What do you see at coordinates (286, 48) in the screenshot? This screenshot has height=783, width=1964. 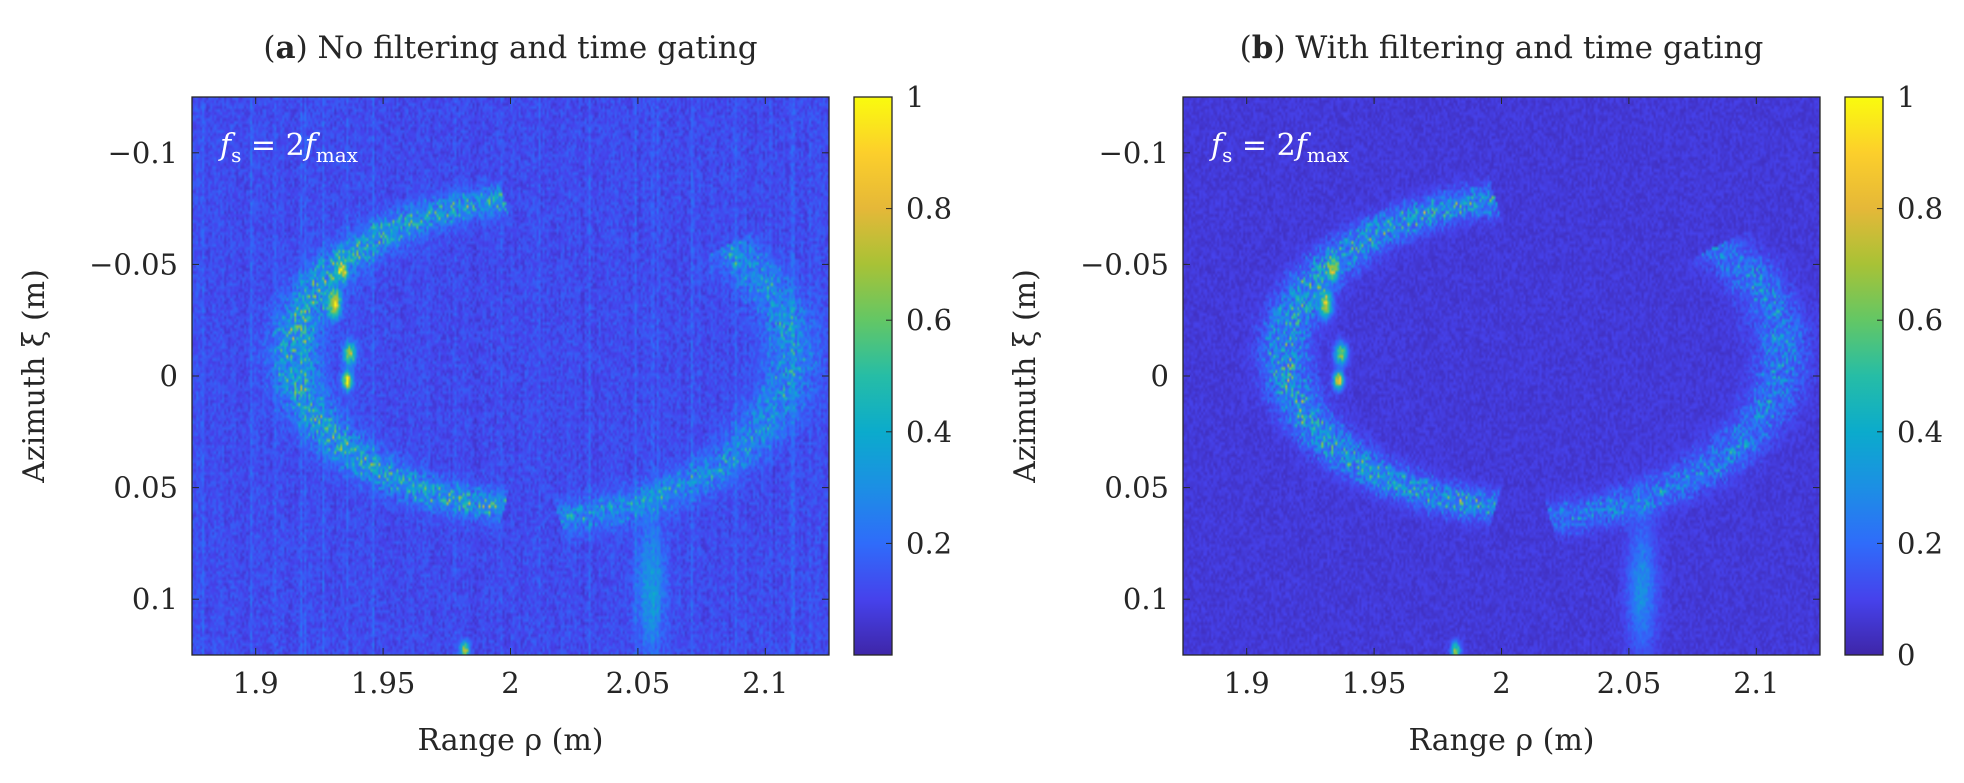 I see `panel-label-letter: a` at bounding box center [286, 48].